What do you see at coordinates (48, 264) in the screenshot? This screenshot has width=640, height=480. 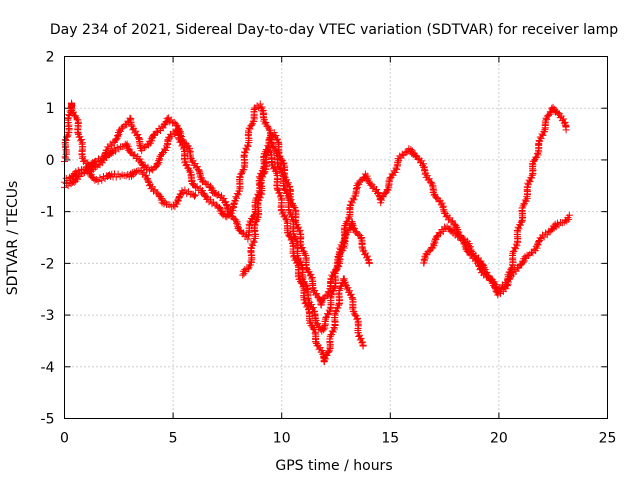 I see `y-tick-label: -2` at bounding box center [48, 264].